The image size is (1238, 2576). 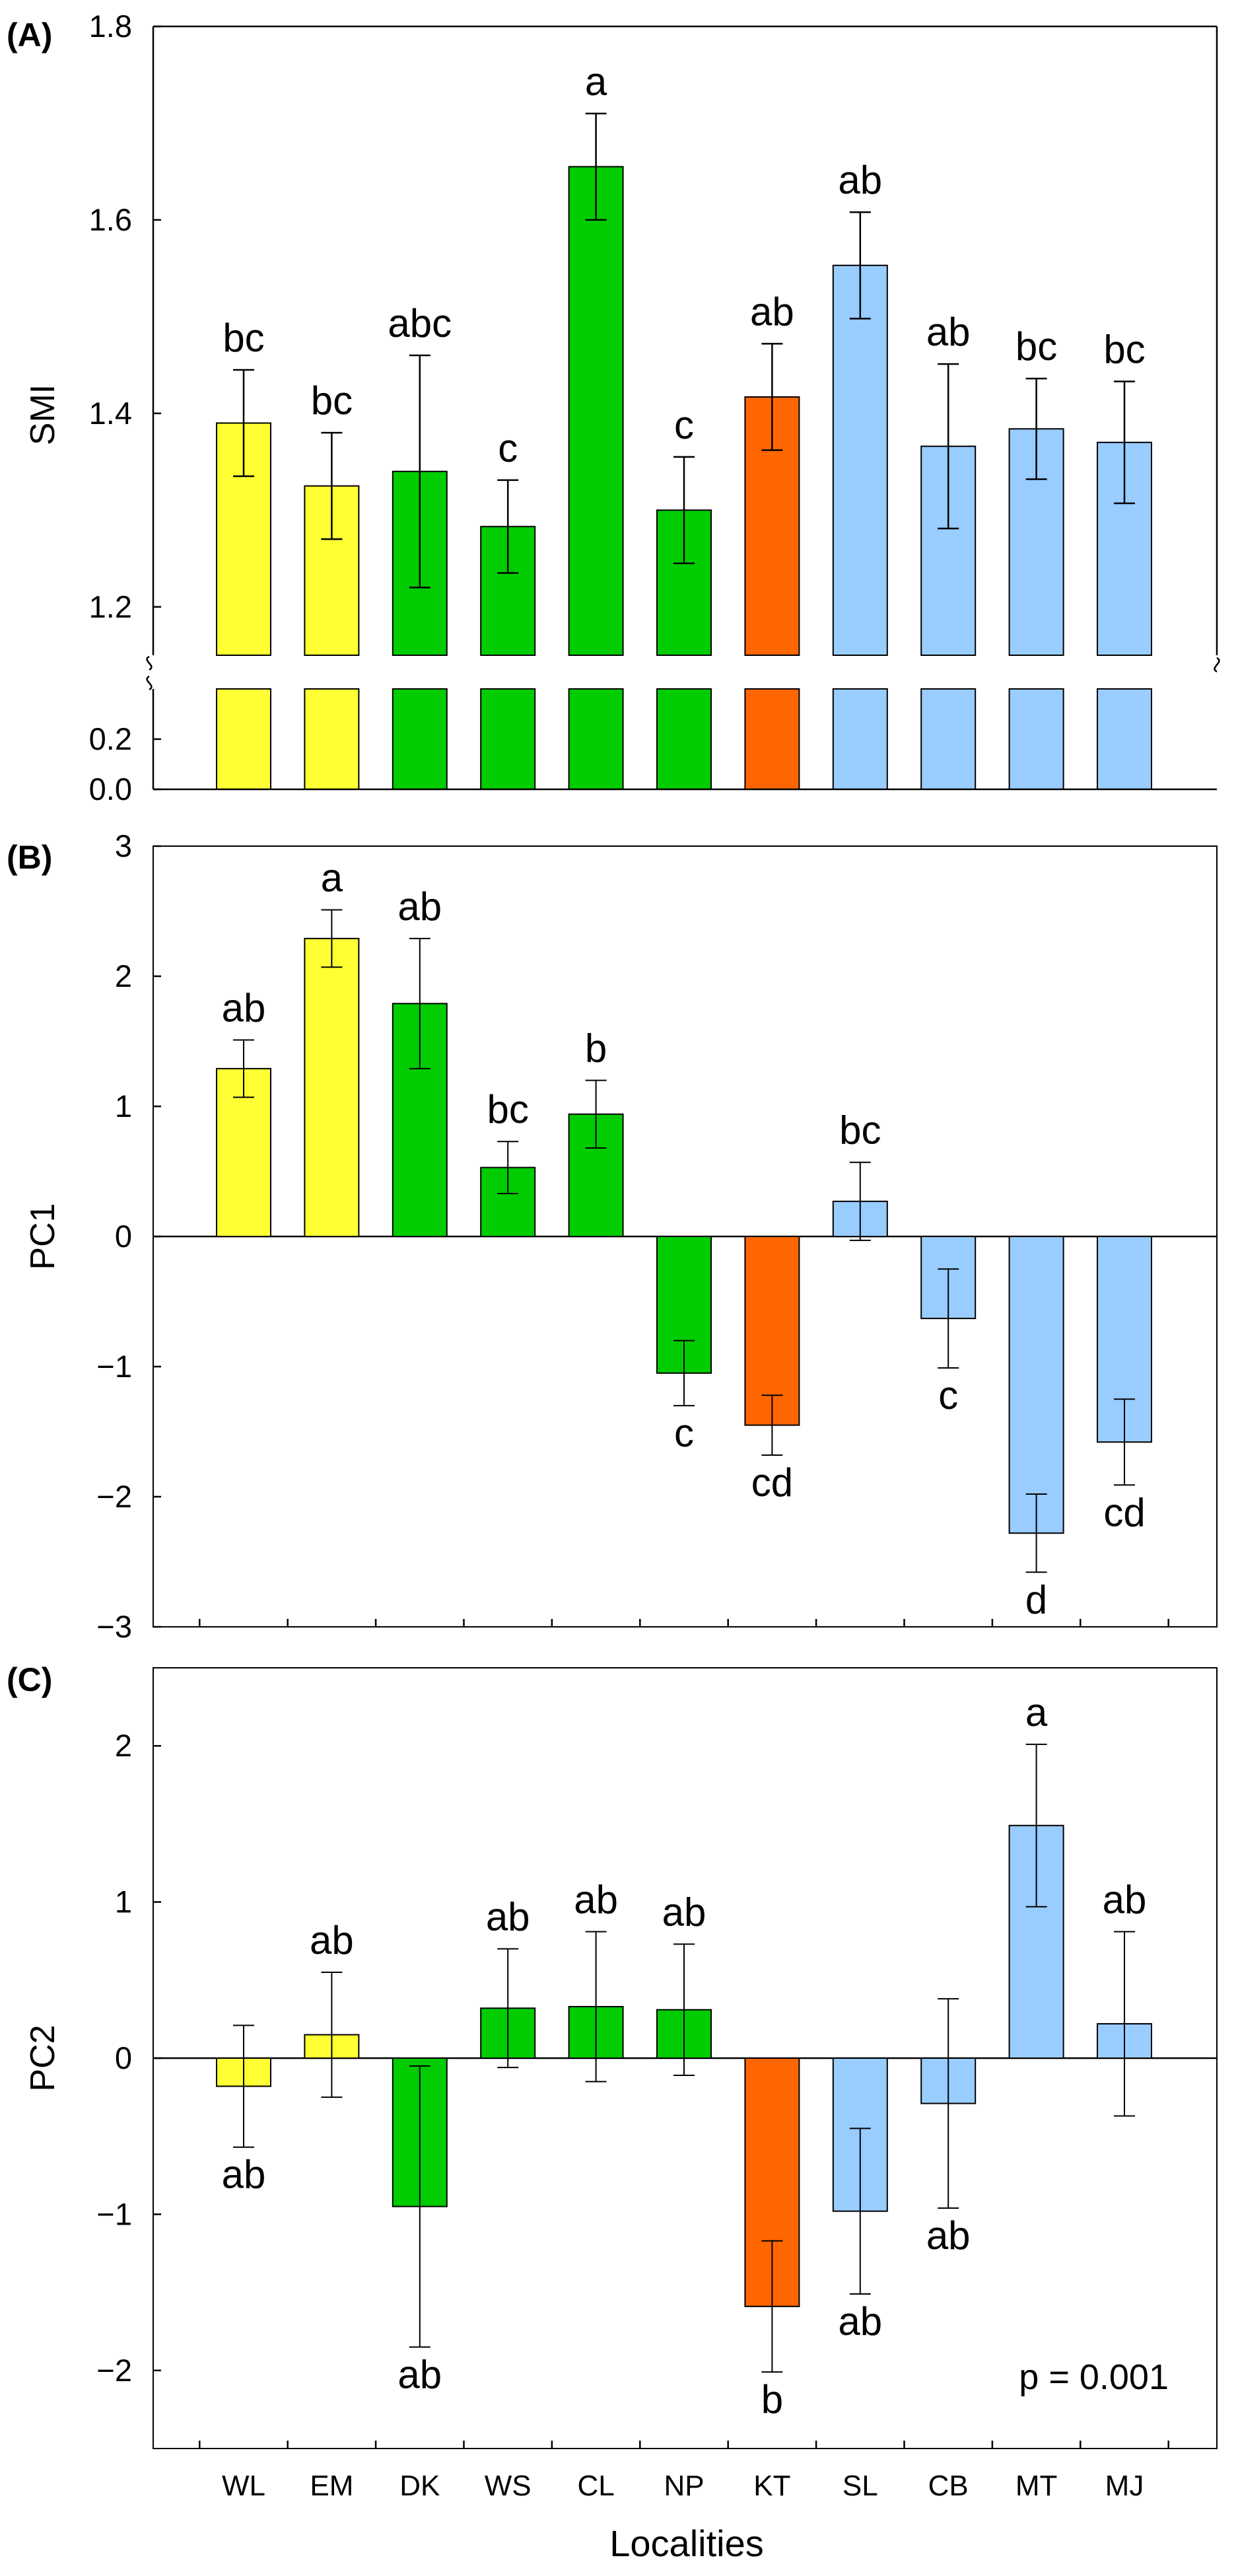 I want to click on x-tick-label: NP, so click(x=684, y=2486).